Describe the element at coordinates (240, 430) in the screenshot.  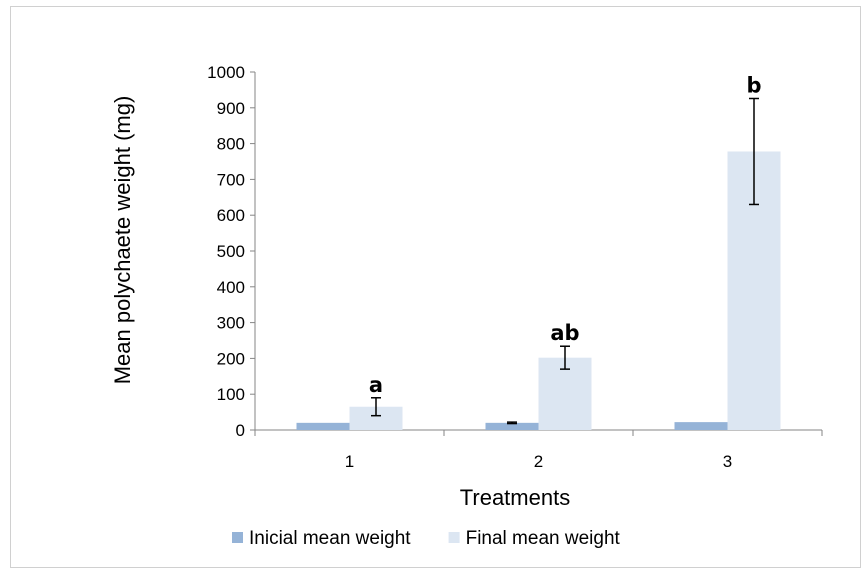
I see `y-tick-label: 0` at that location.